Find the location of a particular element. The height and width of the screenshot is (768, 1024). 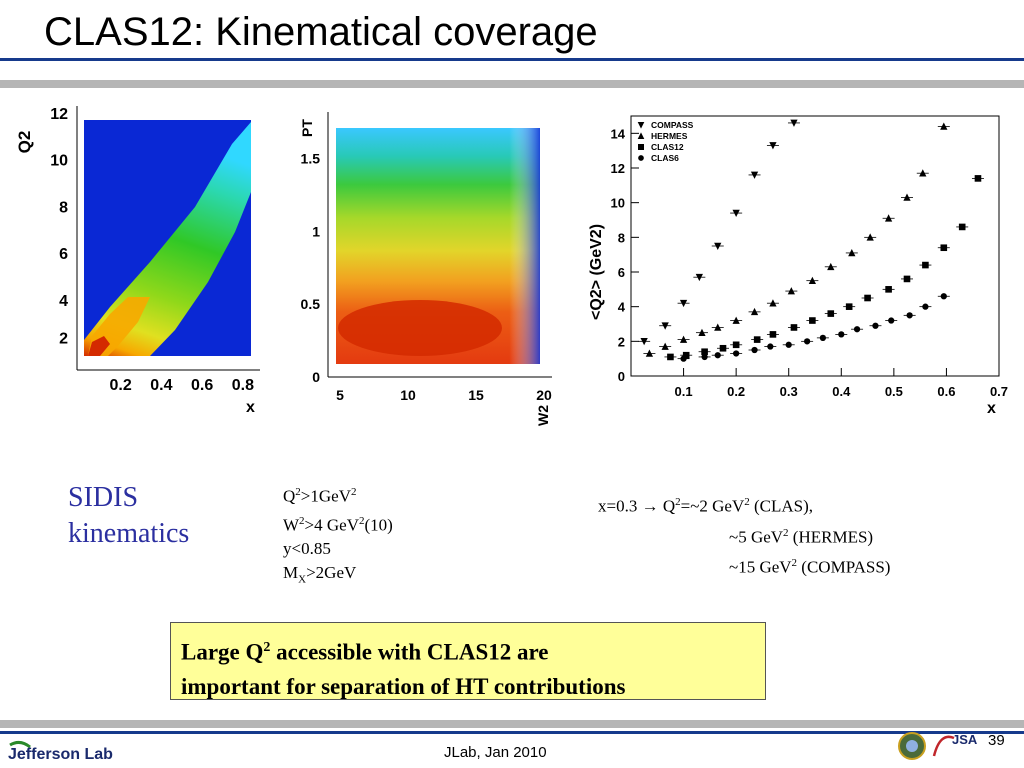

q2-note-l3b: (COMPASS) is located at coordinates (844, 567).